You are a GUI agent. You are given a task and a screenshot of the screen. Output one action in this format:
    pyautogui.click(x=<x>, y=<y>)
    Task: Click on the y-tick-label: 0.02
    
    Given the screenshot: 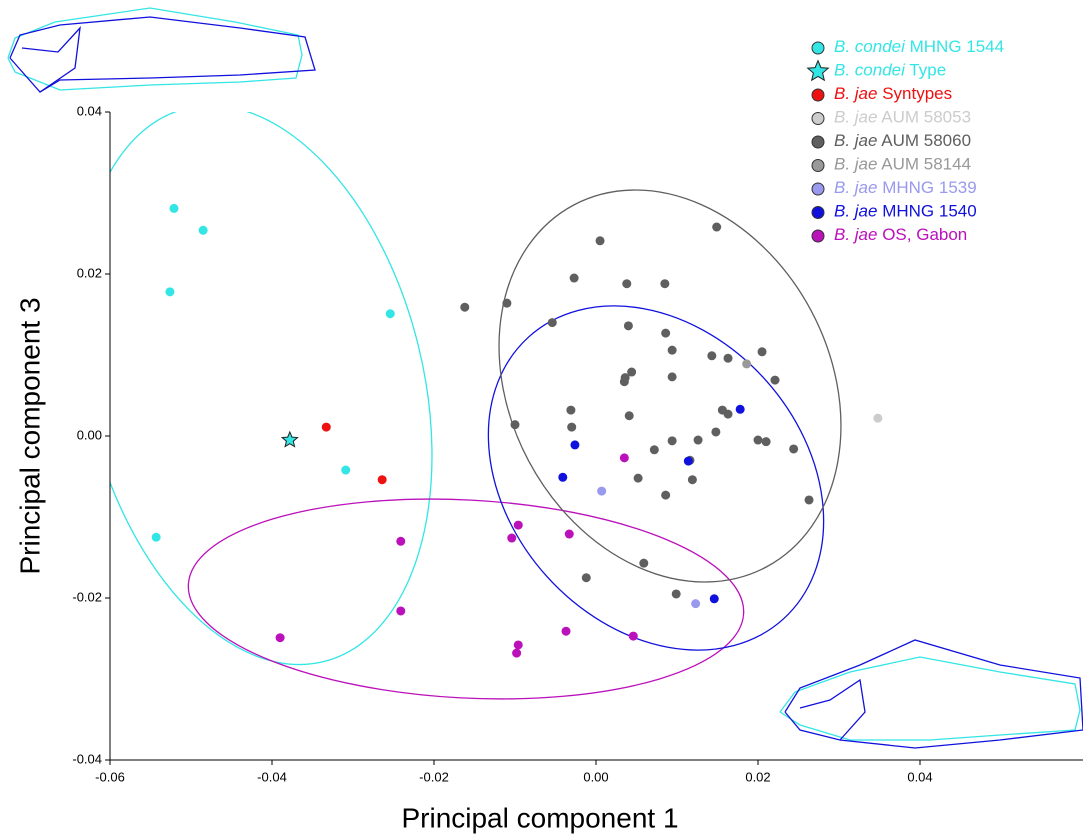 What is the action you would take?
    pyautogui.click(x=89, y=272)
    